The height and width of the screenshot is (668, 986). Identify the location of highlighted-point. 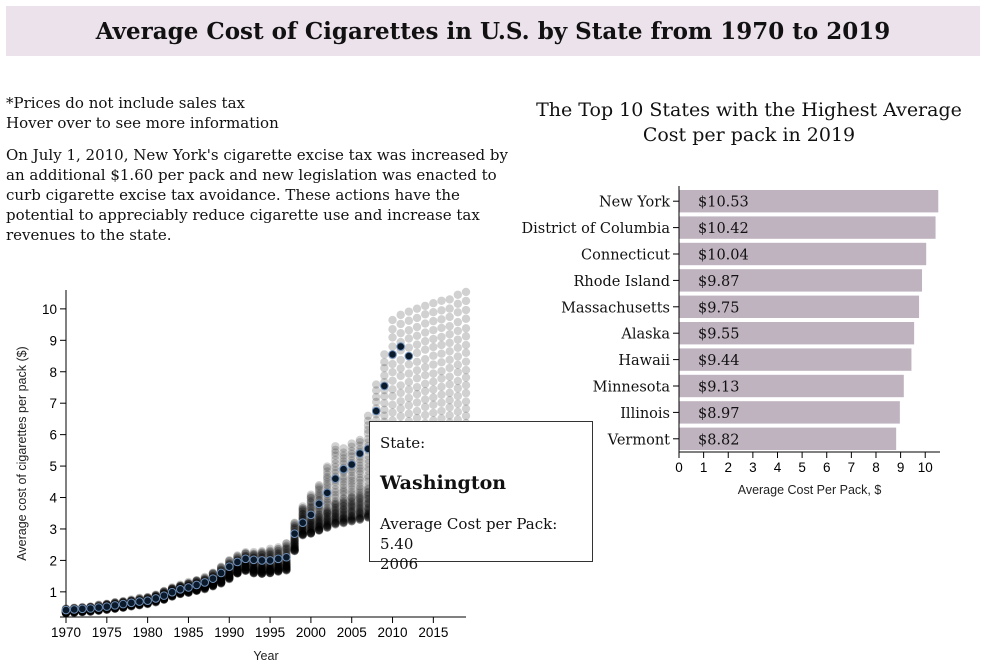
(360, 453).